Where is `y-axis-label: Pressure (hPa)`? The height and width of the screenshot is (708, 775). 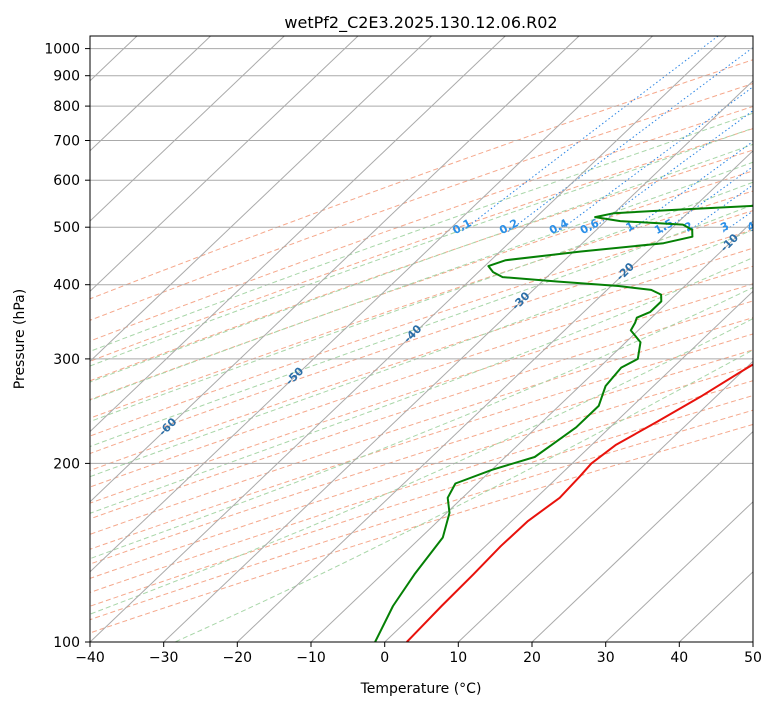
y-axis-label: Pressure (hPa) is located at coordinates (20, 339).